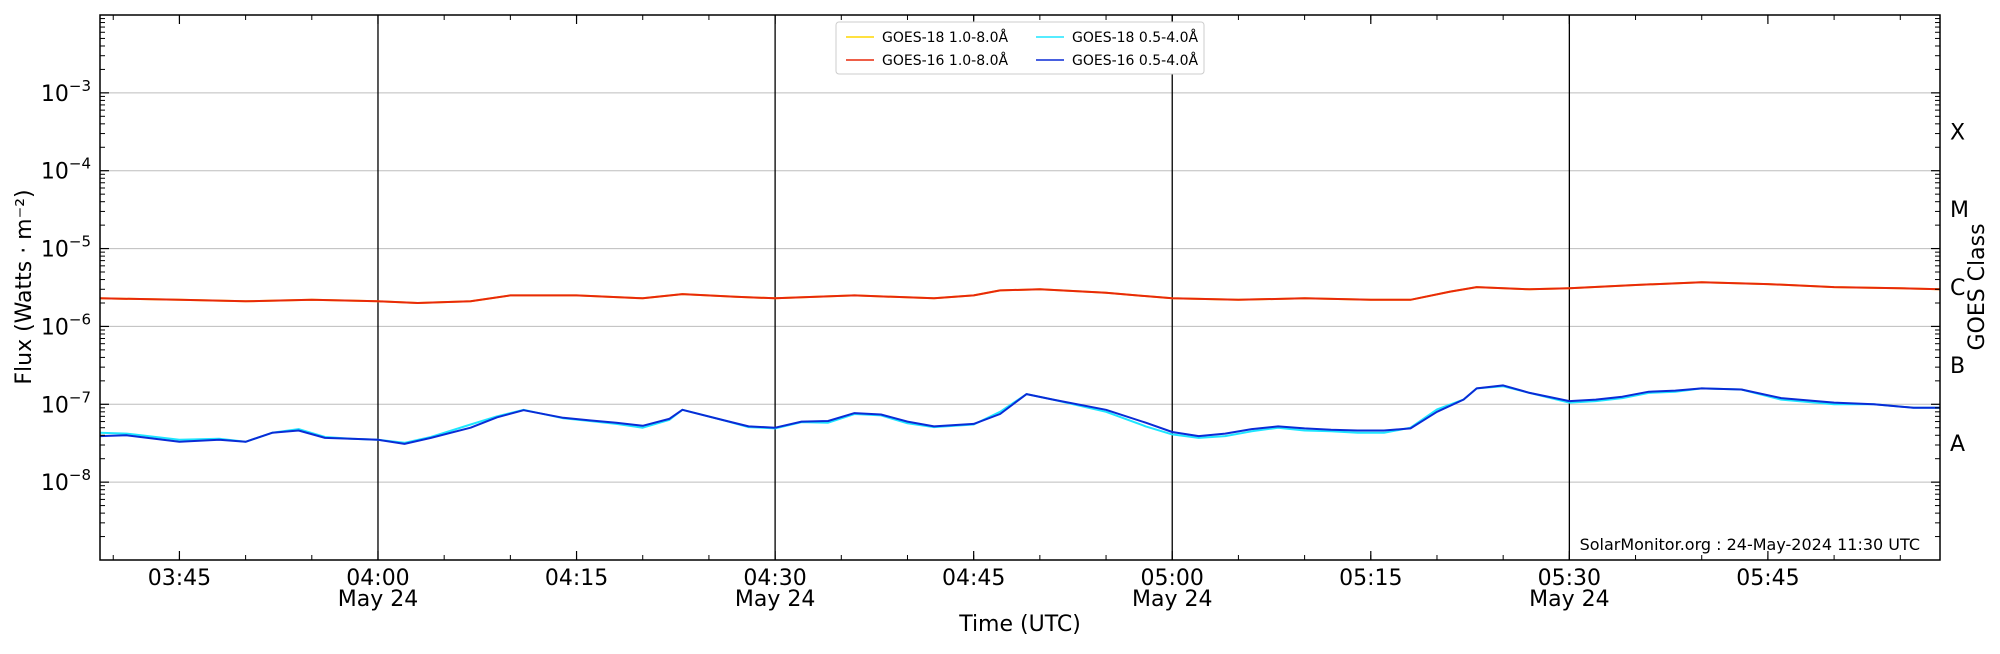 Image resolution: width=2000 pixels, height=654 pixels. I want to click on y-tick-label: 10⁻⁷, so click(66, 403).